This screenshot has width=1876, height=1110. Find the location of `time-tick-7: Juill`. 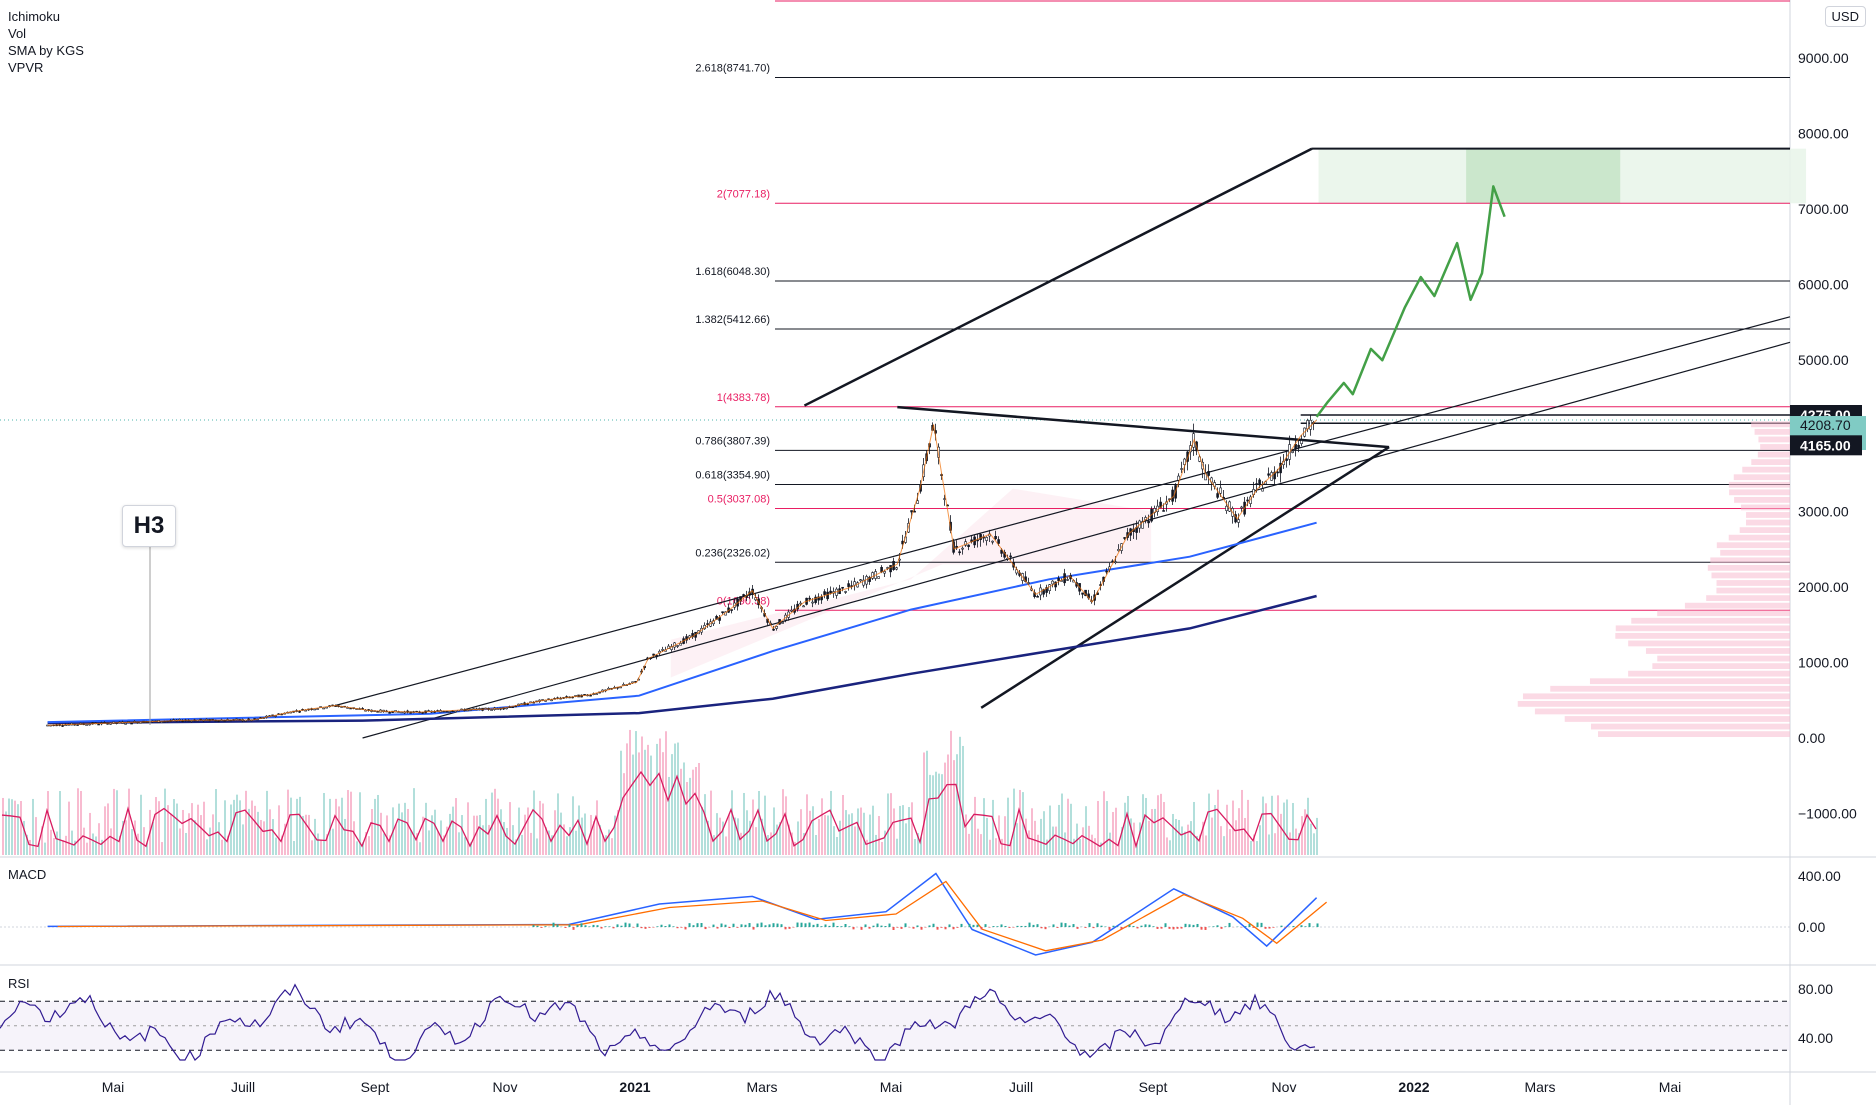

time-tick-7: Juill is located at coordinates (1021, 1087).